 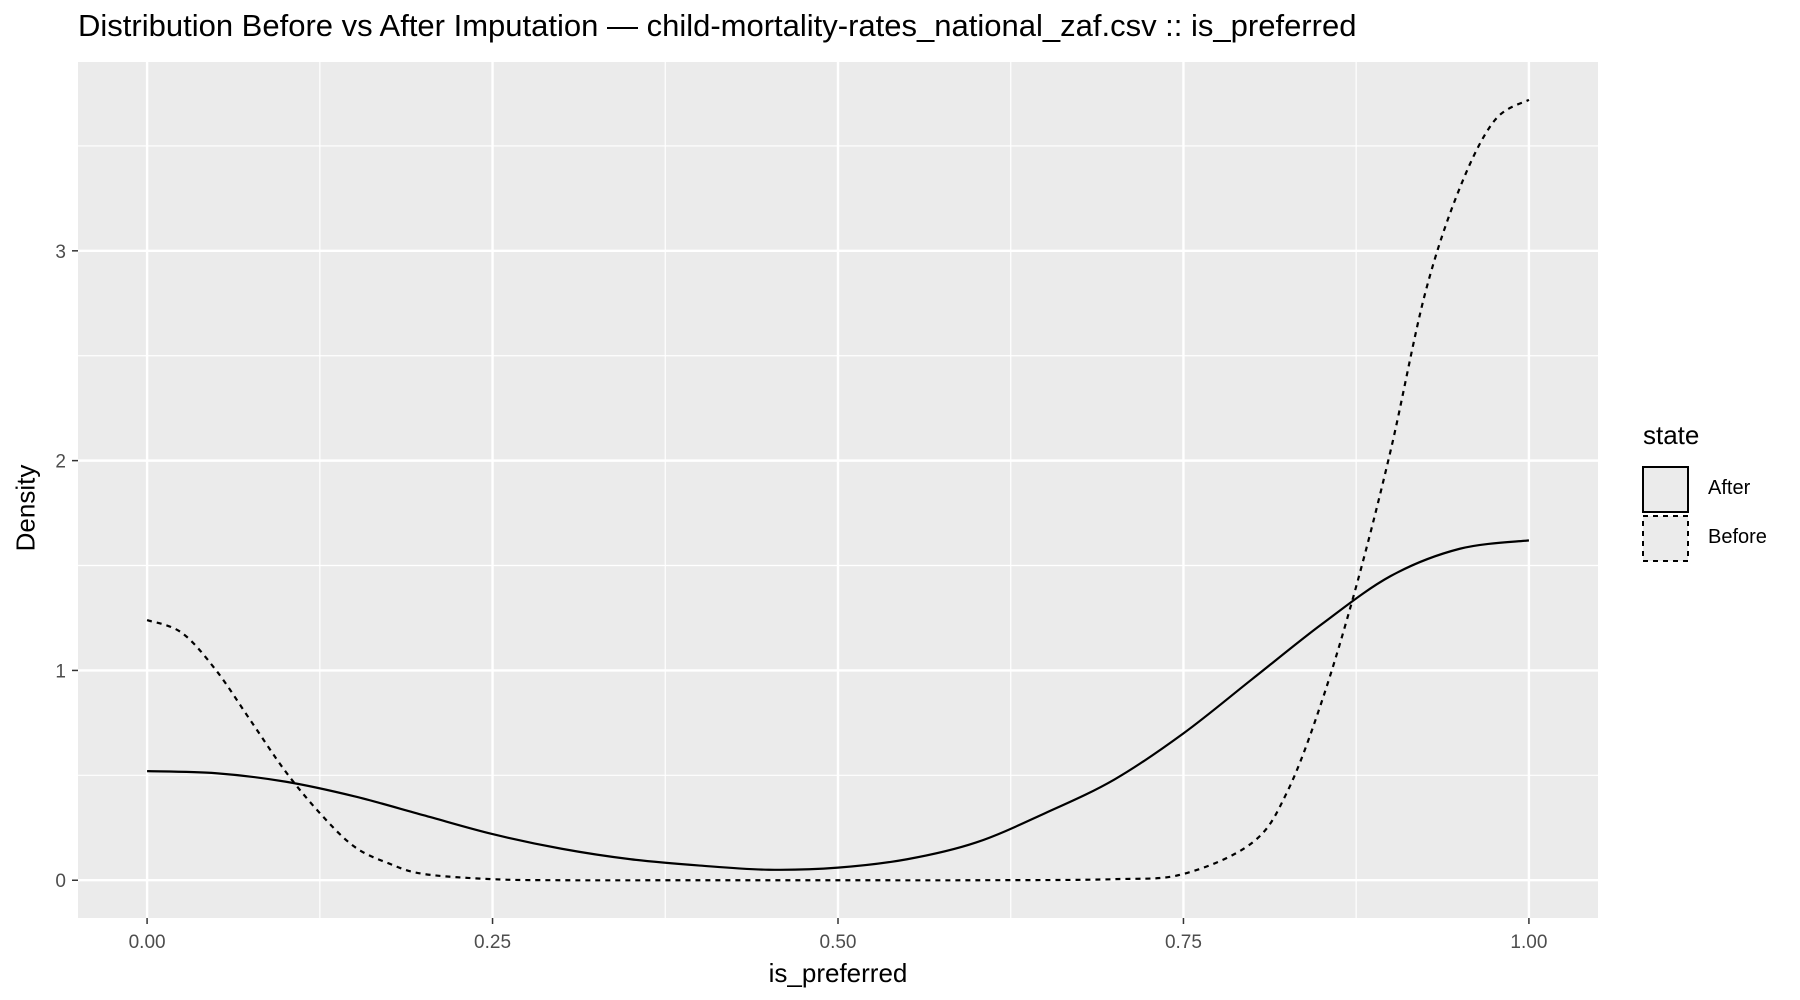 What do you see at coordinates (1729, 488) in the screenshot?
I see `legend-label-after: After` at bounding box center [1729, 488].